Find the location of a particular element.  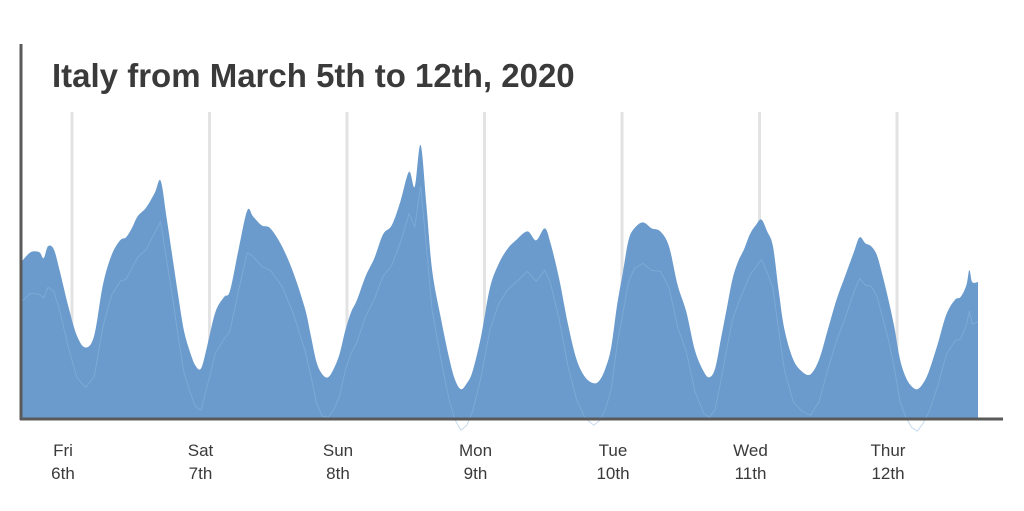

x-tick-day-label: Thur is located at coordinates (888, 450).